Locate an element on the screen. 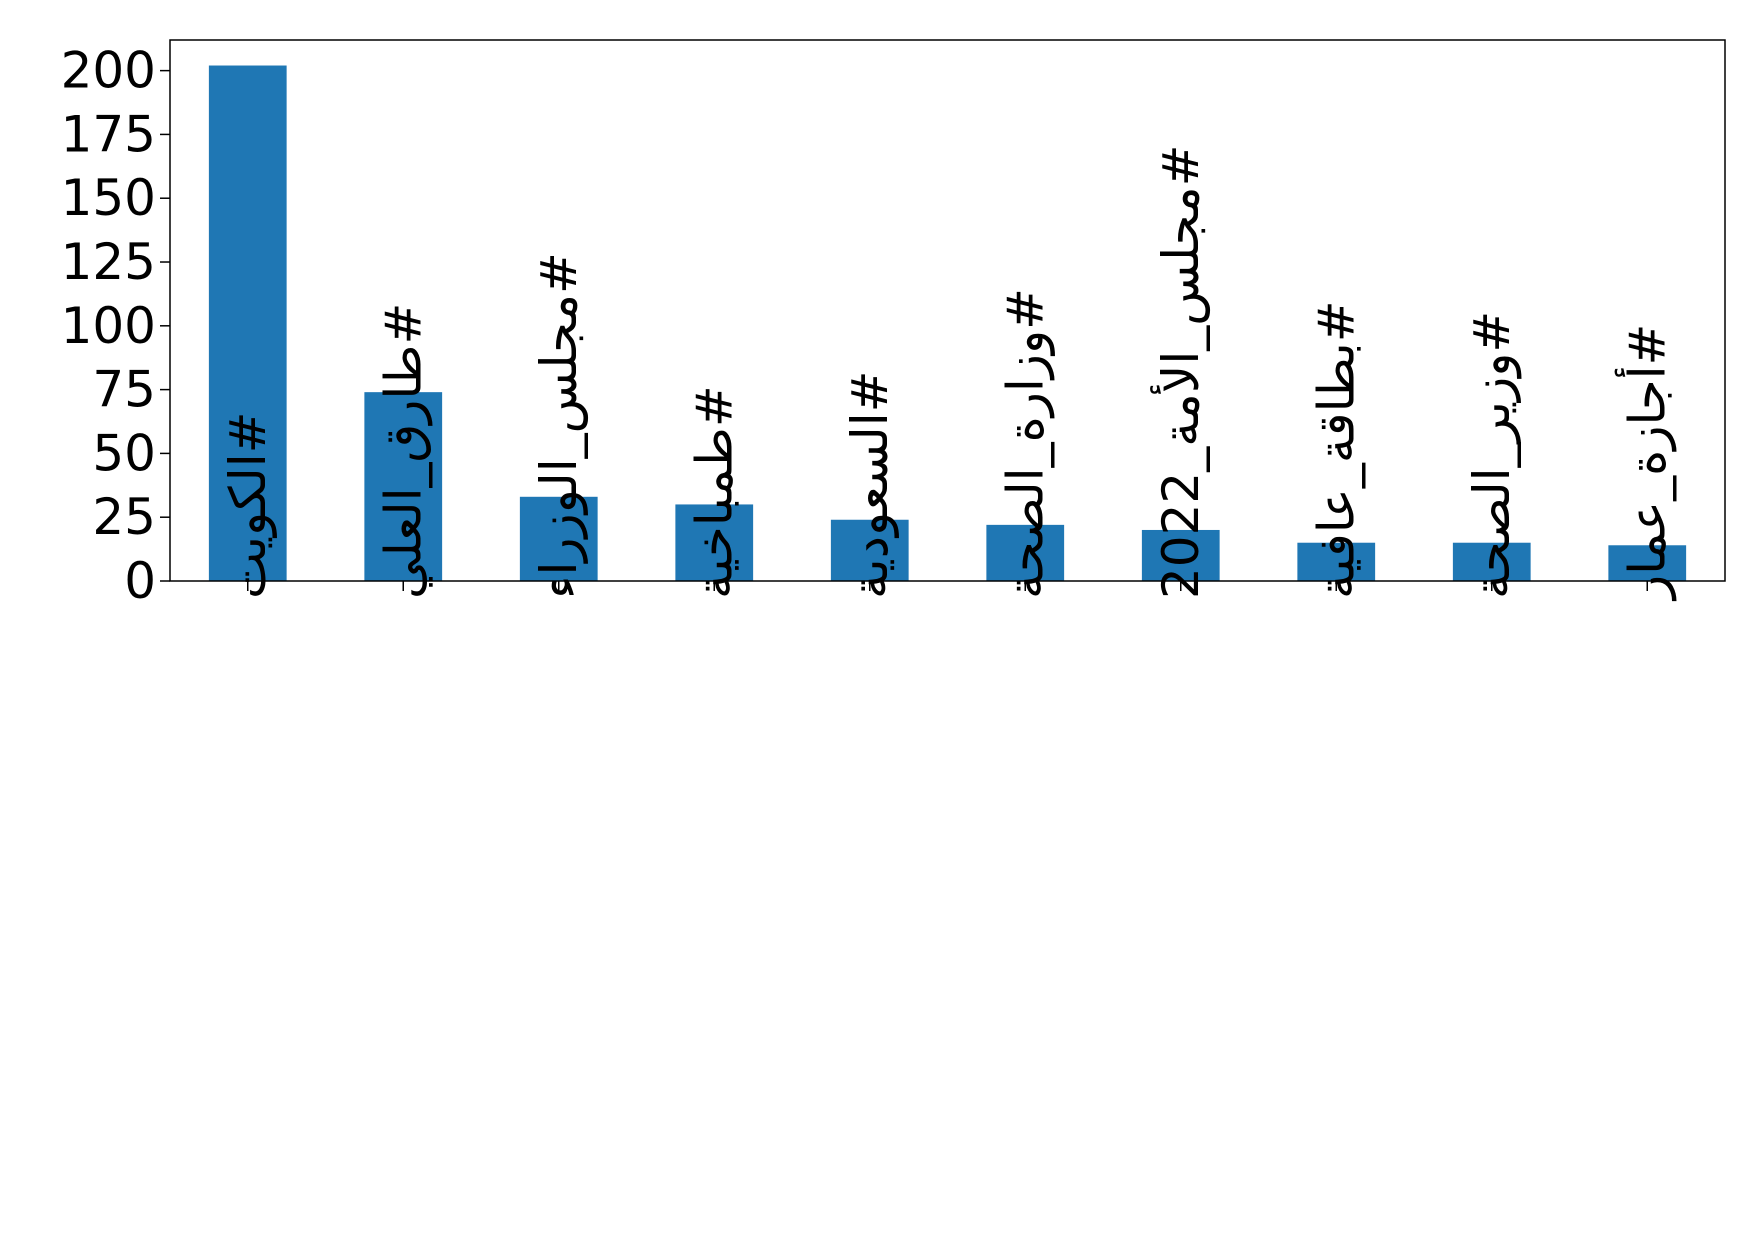 The height and width of the screenshot is (1255, 1758). x-tick-label: #الكويت is located at coordinates (248, 505).